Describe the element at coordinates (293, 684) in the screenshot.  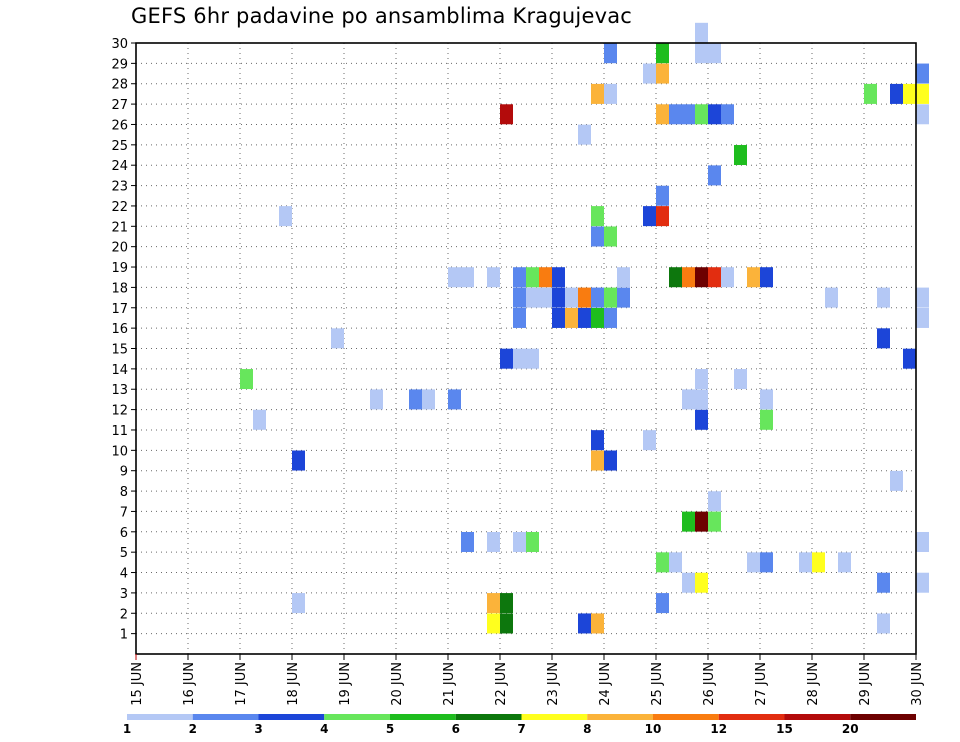
I see `x-tick-label: 18 JUN` at that location.